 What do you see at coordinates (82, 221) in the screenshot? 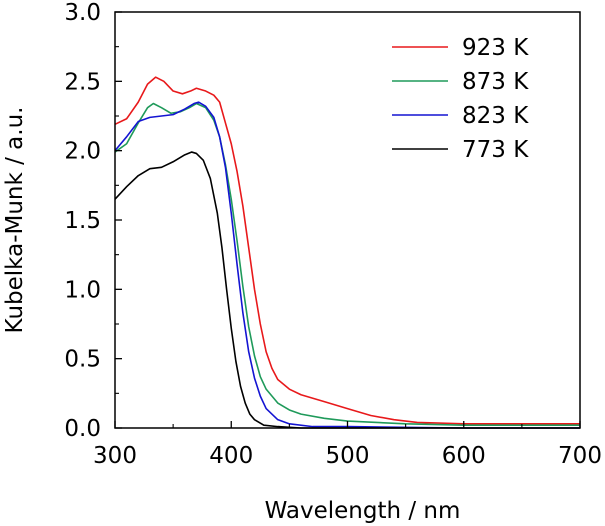
I see `y-tick-label: 1.5` at bounding box center [82, 221].